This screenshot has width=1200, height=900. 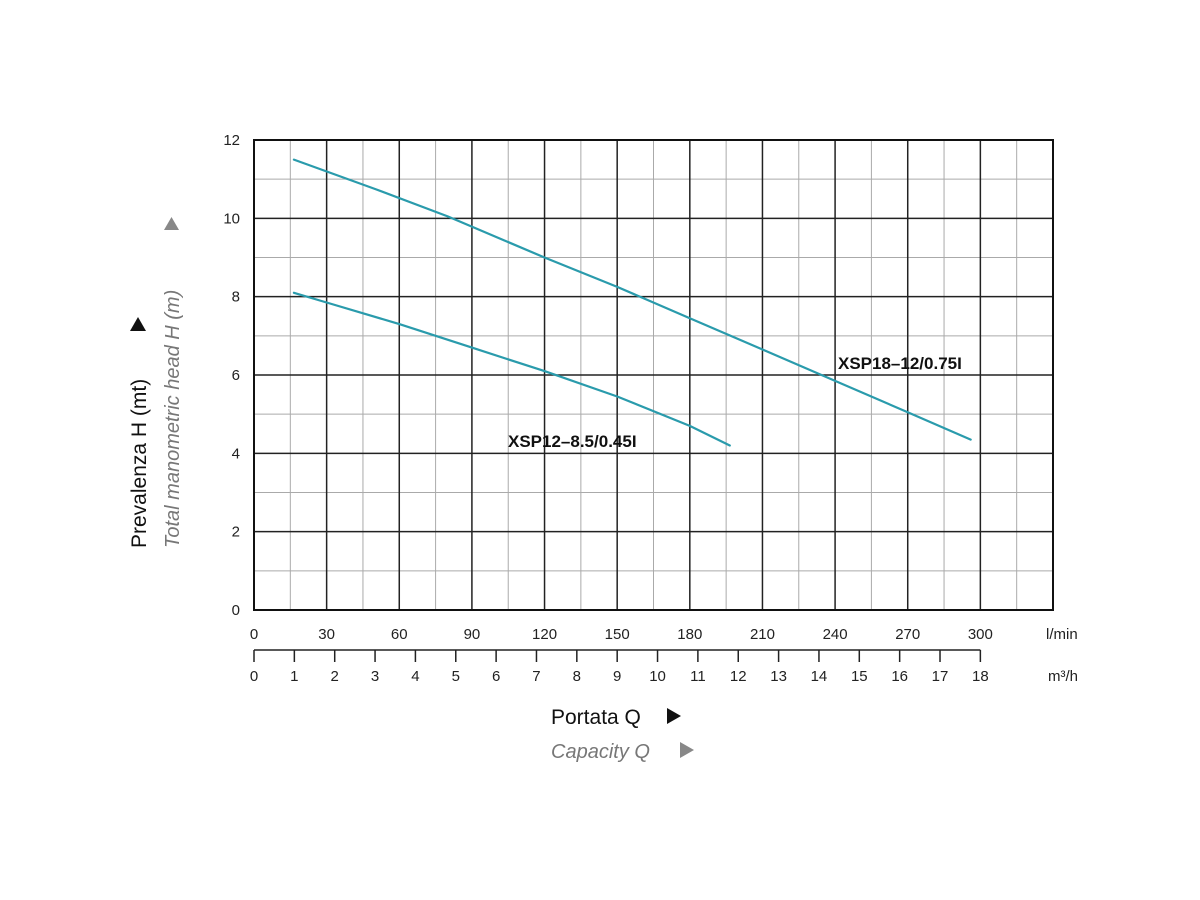 What do you see at coordinates (698, 676) in the screenshot?
I see `x-tick-label-m3h: 11` at bounding box center [698, 676].